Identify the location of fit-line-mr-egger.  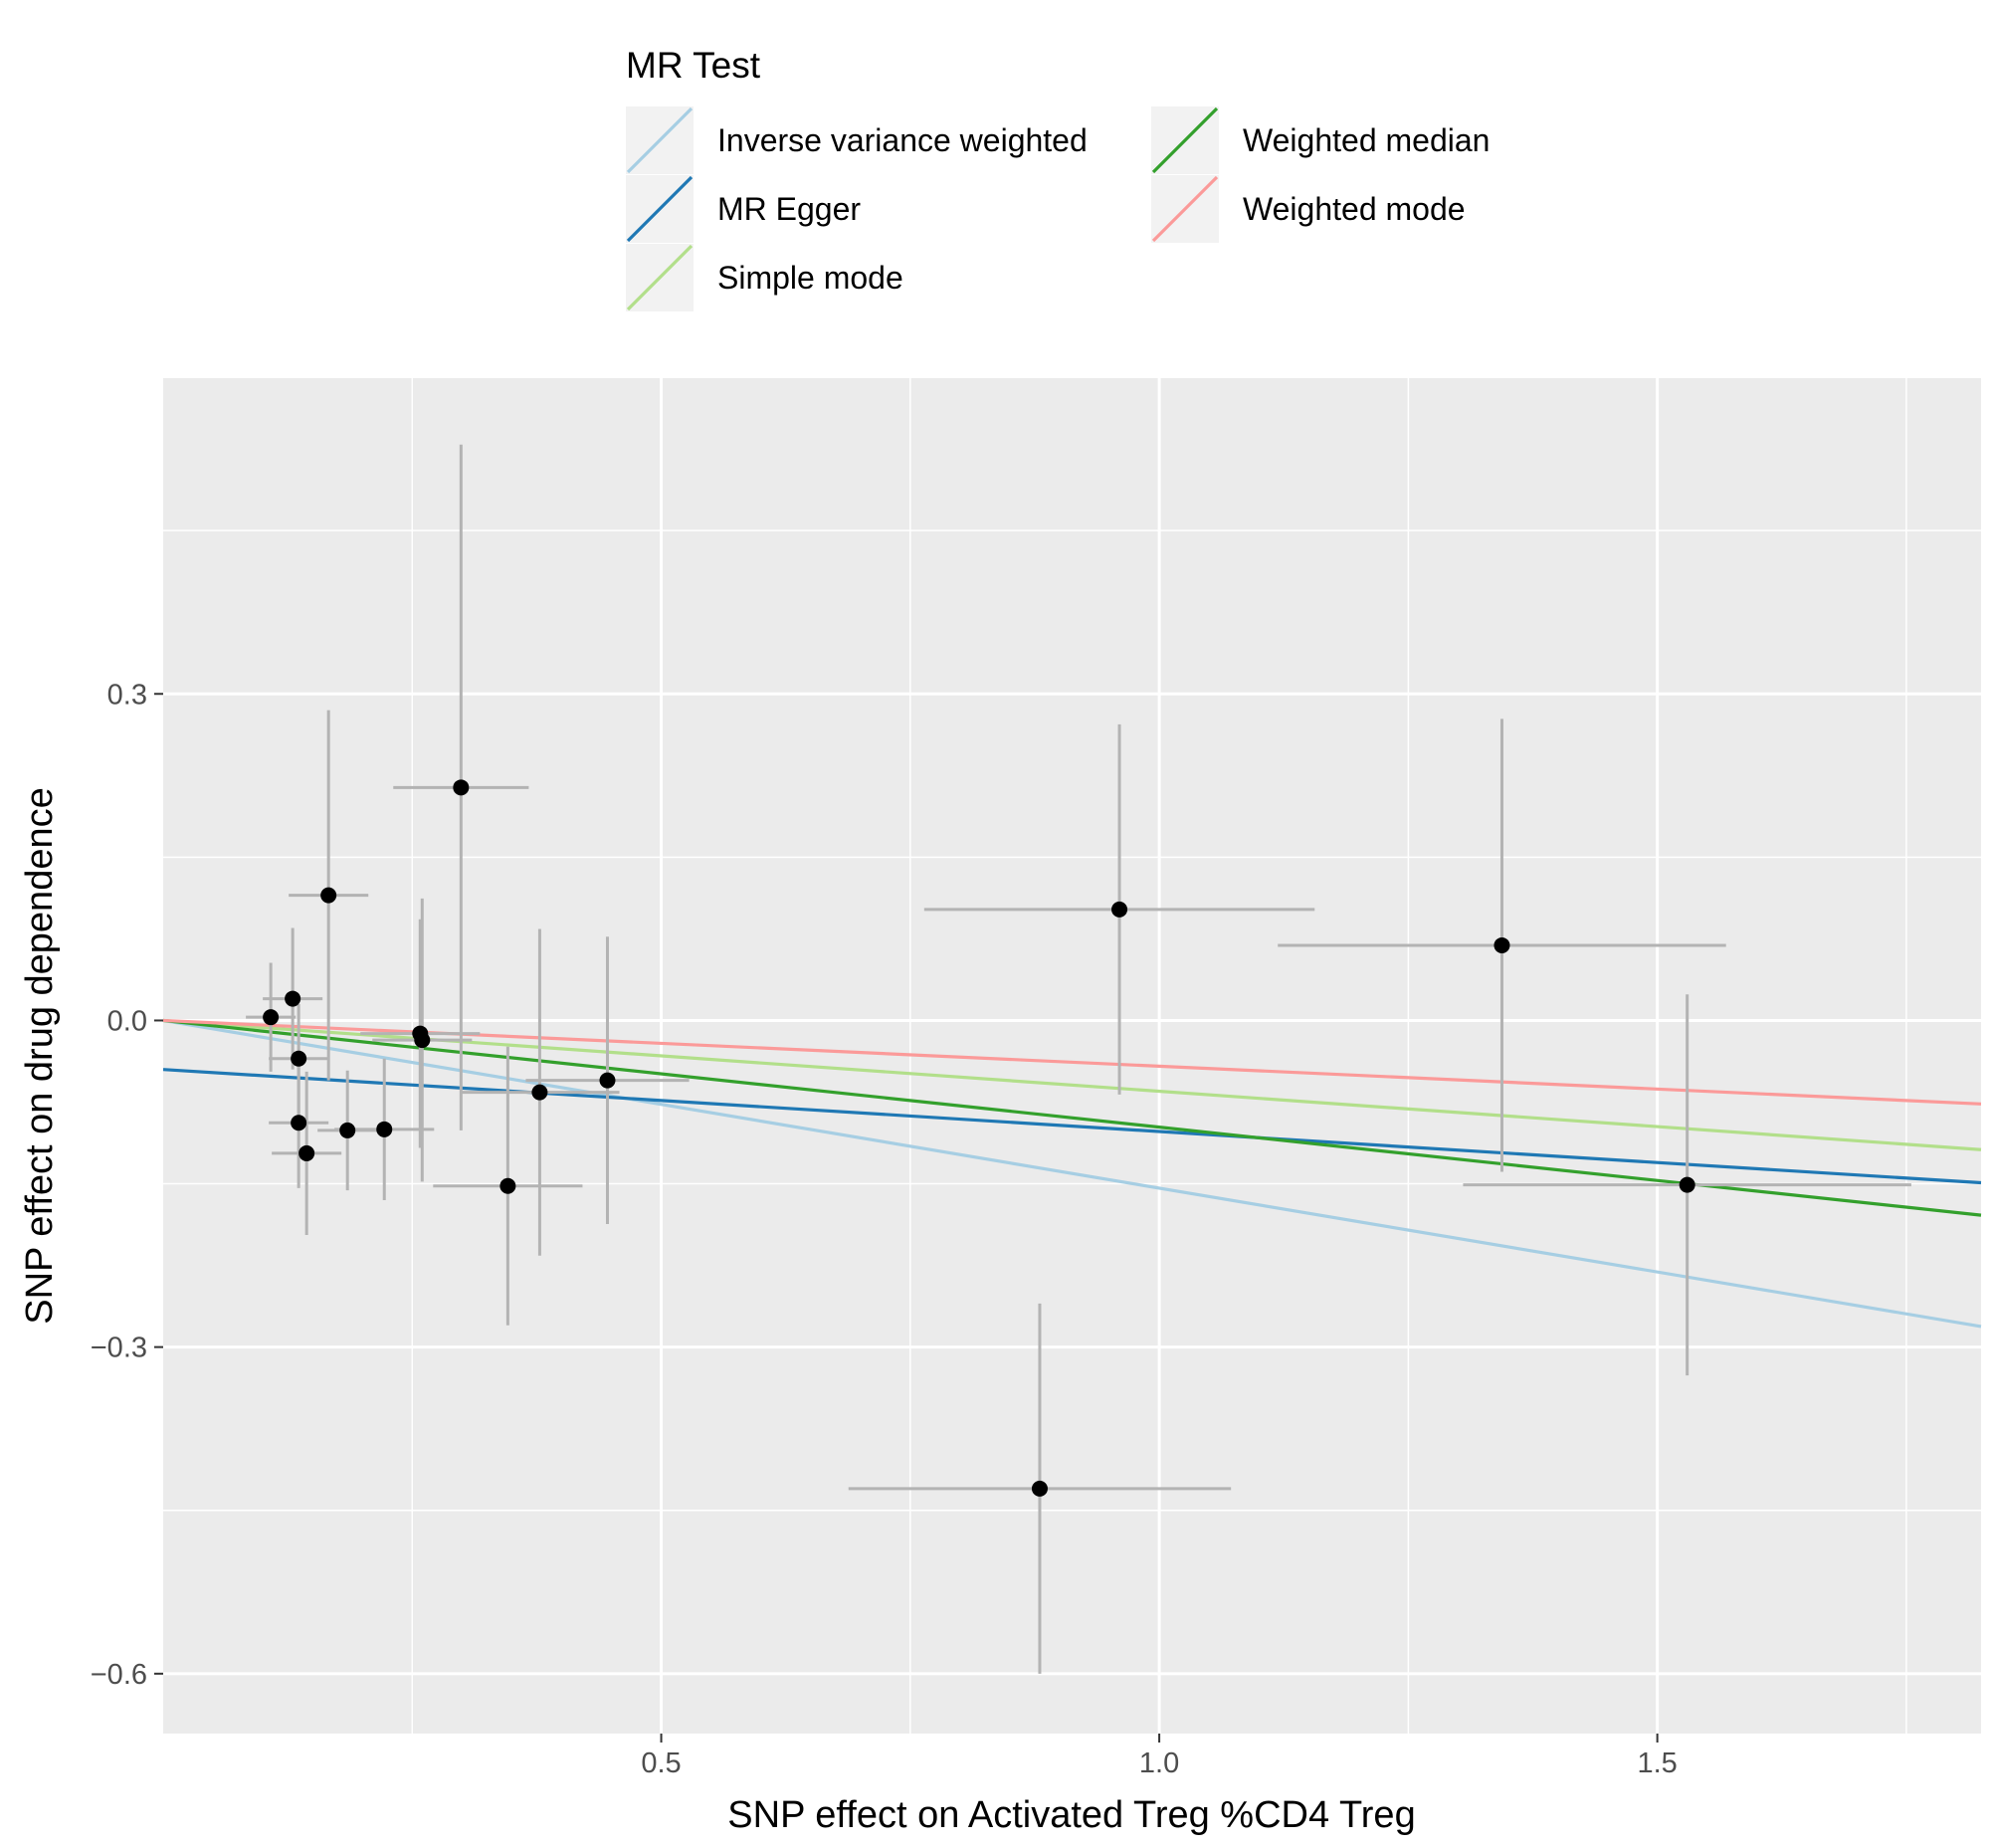
(1072, 1127).